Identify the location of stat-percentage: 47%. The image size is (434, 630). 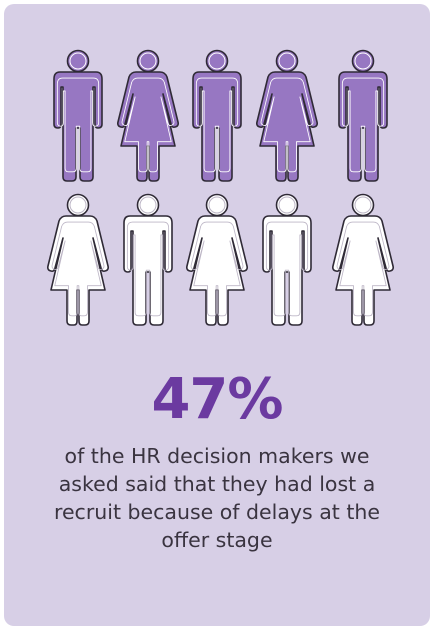
(217, 399).